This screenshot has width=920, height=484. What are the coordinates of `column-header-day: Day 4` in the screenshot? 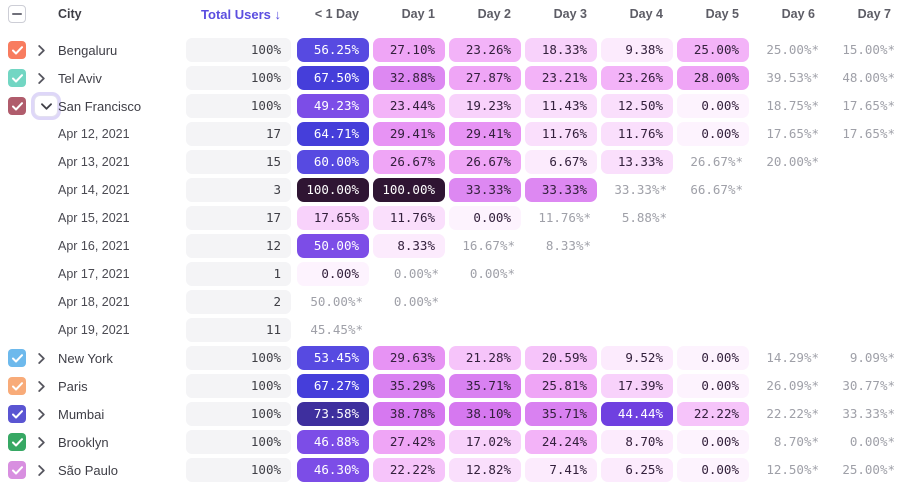 It's located at (646, 14).